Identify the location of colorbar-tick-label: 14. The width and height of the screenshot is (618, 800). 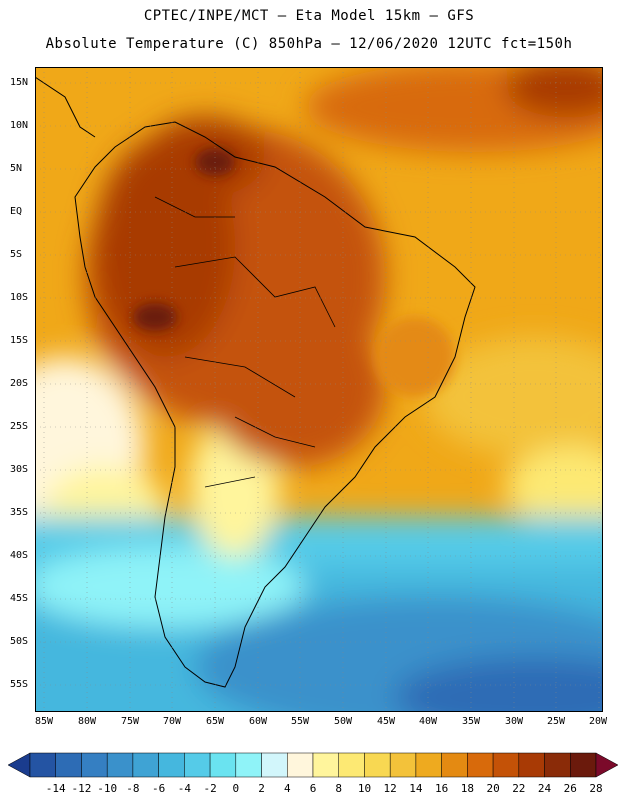
(416, 788).